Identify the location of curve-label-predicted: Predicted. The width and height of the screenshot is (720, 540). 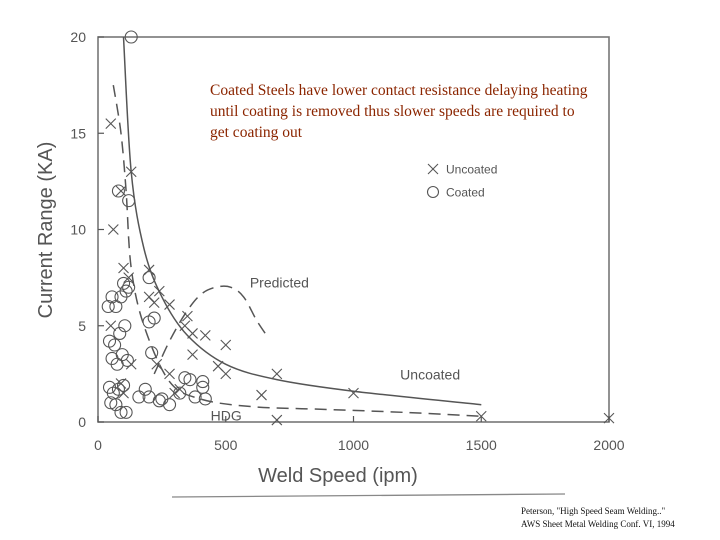
(279, 282).